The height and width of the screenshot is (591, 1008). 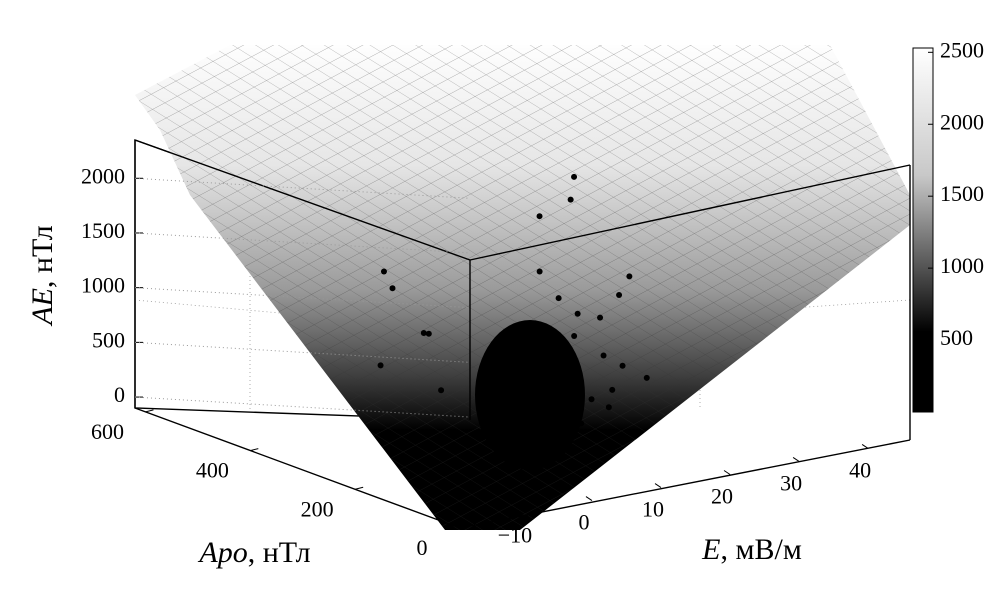 I want to click on x-tick-label: 10, so click(x=653, y=509).